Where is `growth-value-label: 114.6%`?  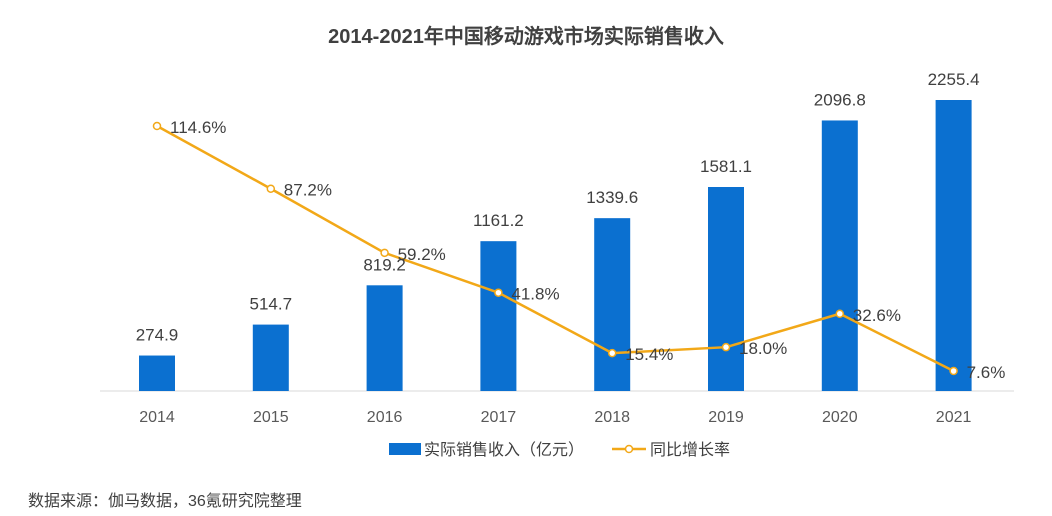 growth-value-label: 114.6% is located at coordinates (198, 127).